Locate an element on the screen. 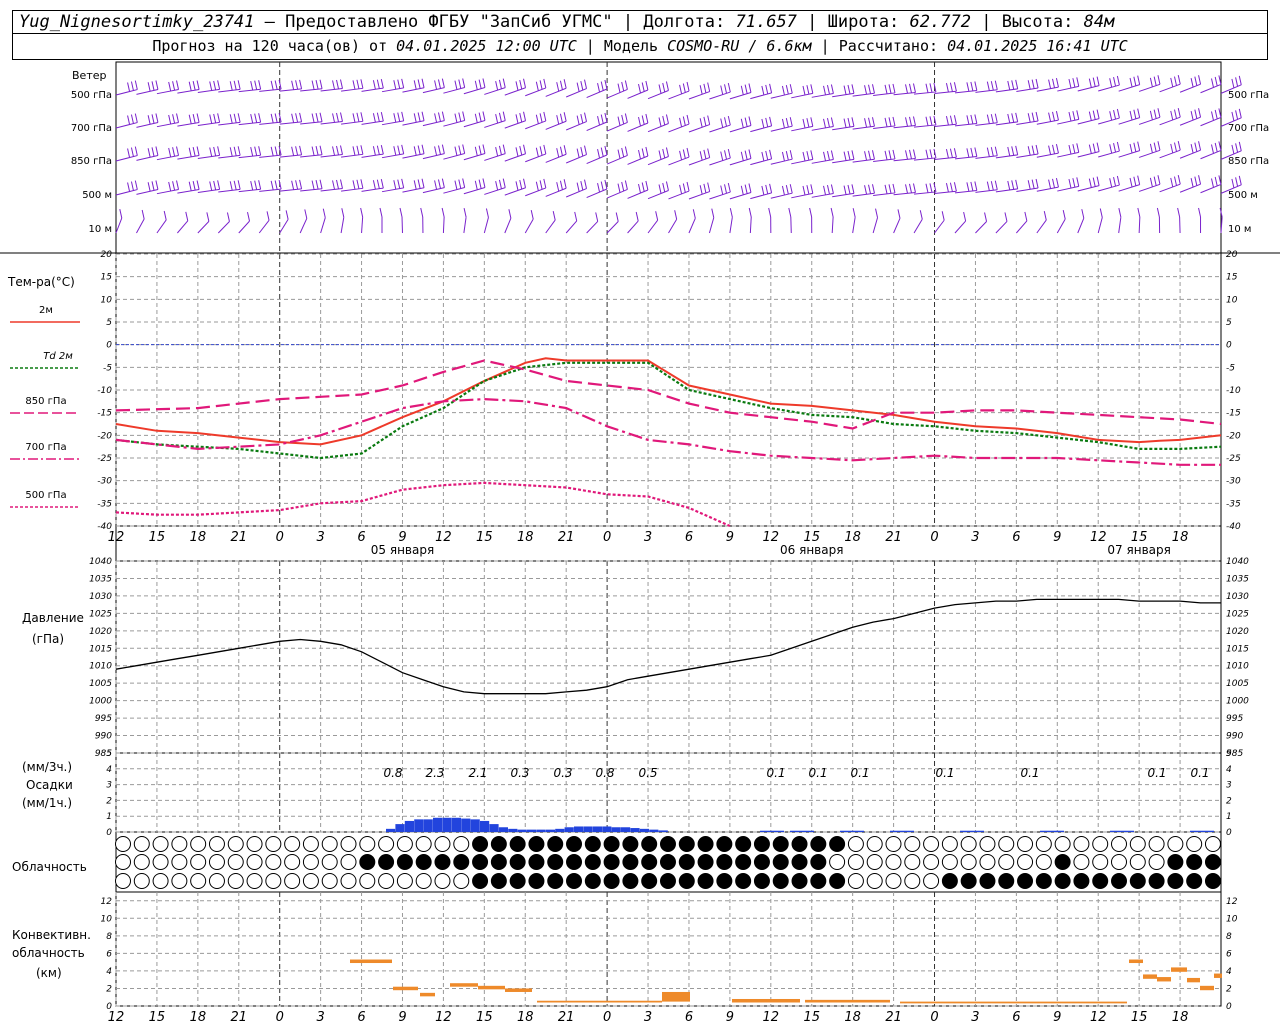 This screenshot has width=1280, height=1024. y-tick-label: 985 is located at coordinates (103, 754).